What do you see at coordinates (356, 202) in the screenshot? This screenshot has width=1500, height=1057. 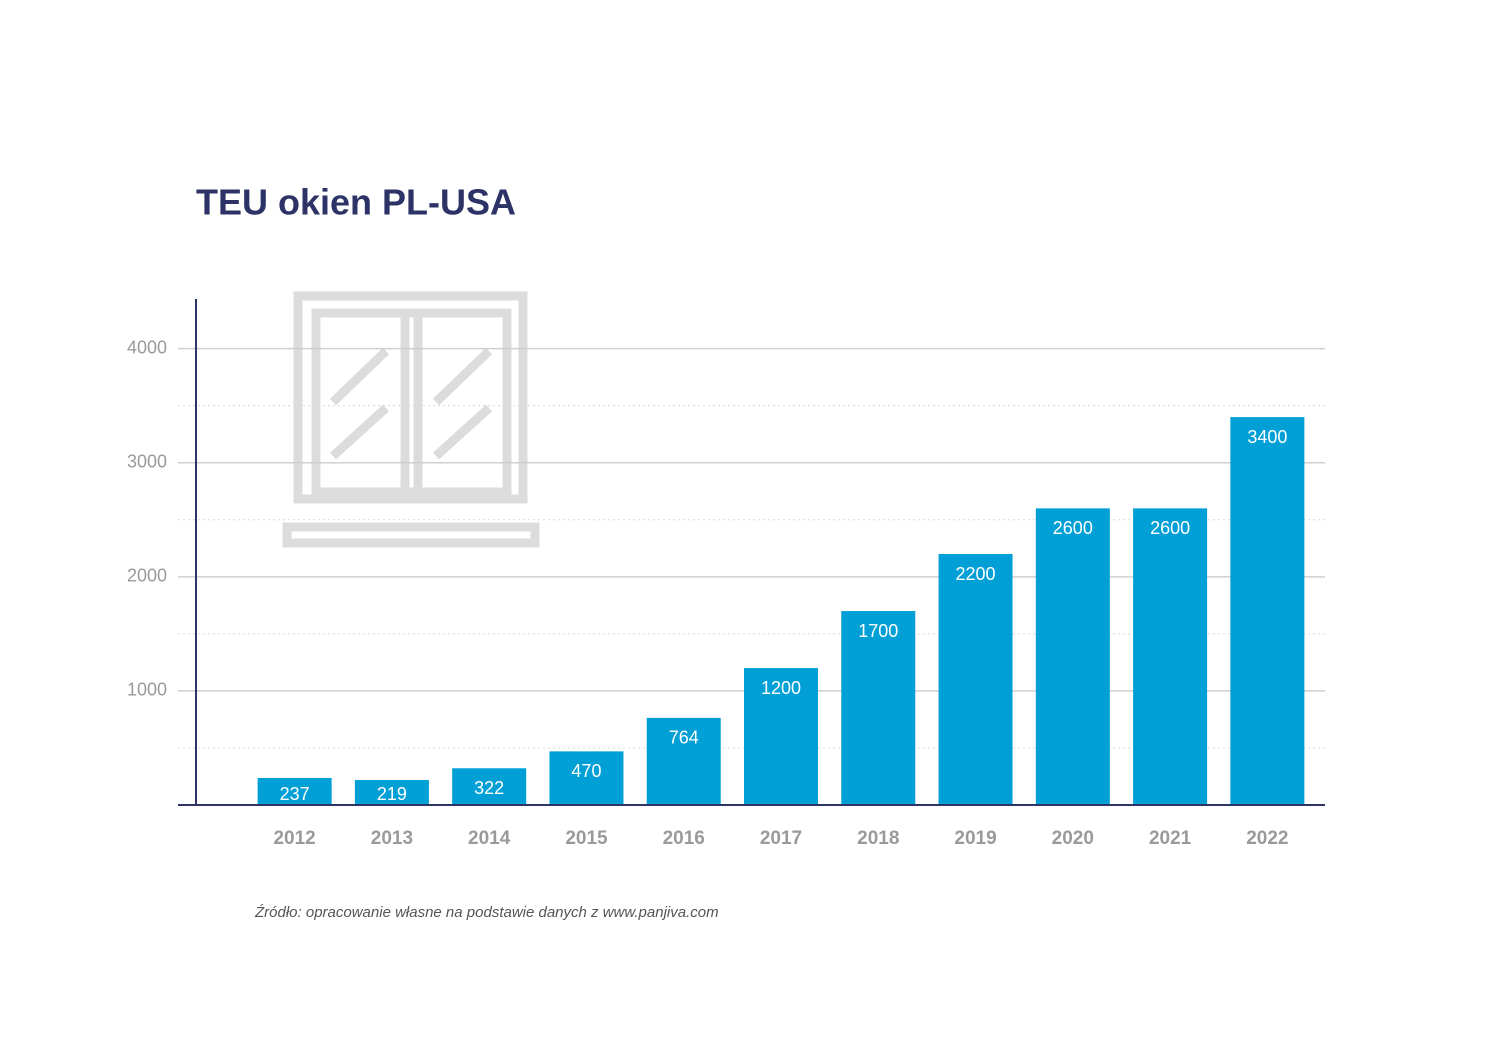 I see `chart-title: TEU okien PL-USA` at bounding box center [356, 202].